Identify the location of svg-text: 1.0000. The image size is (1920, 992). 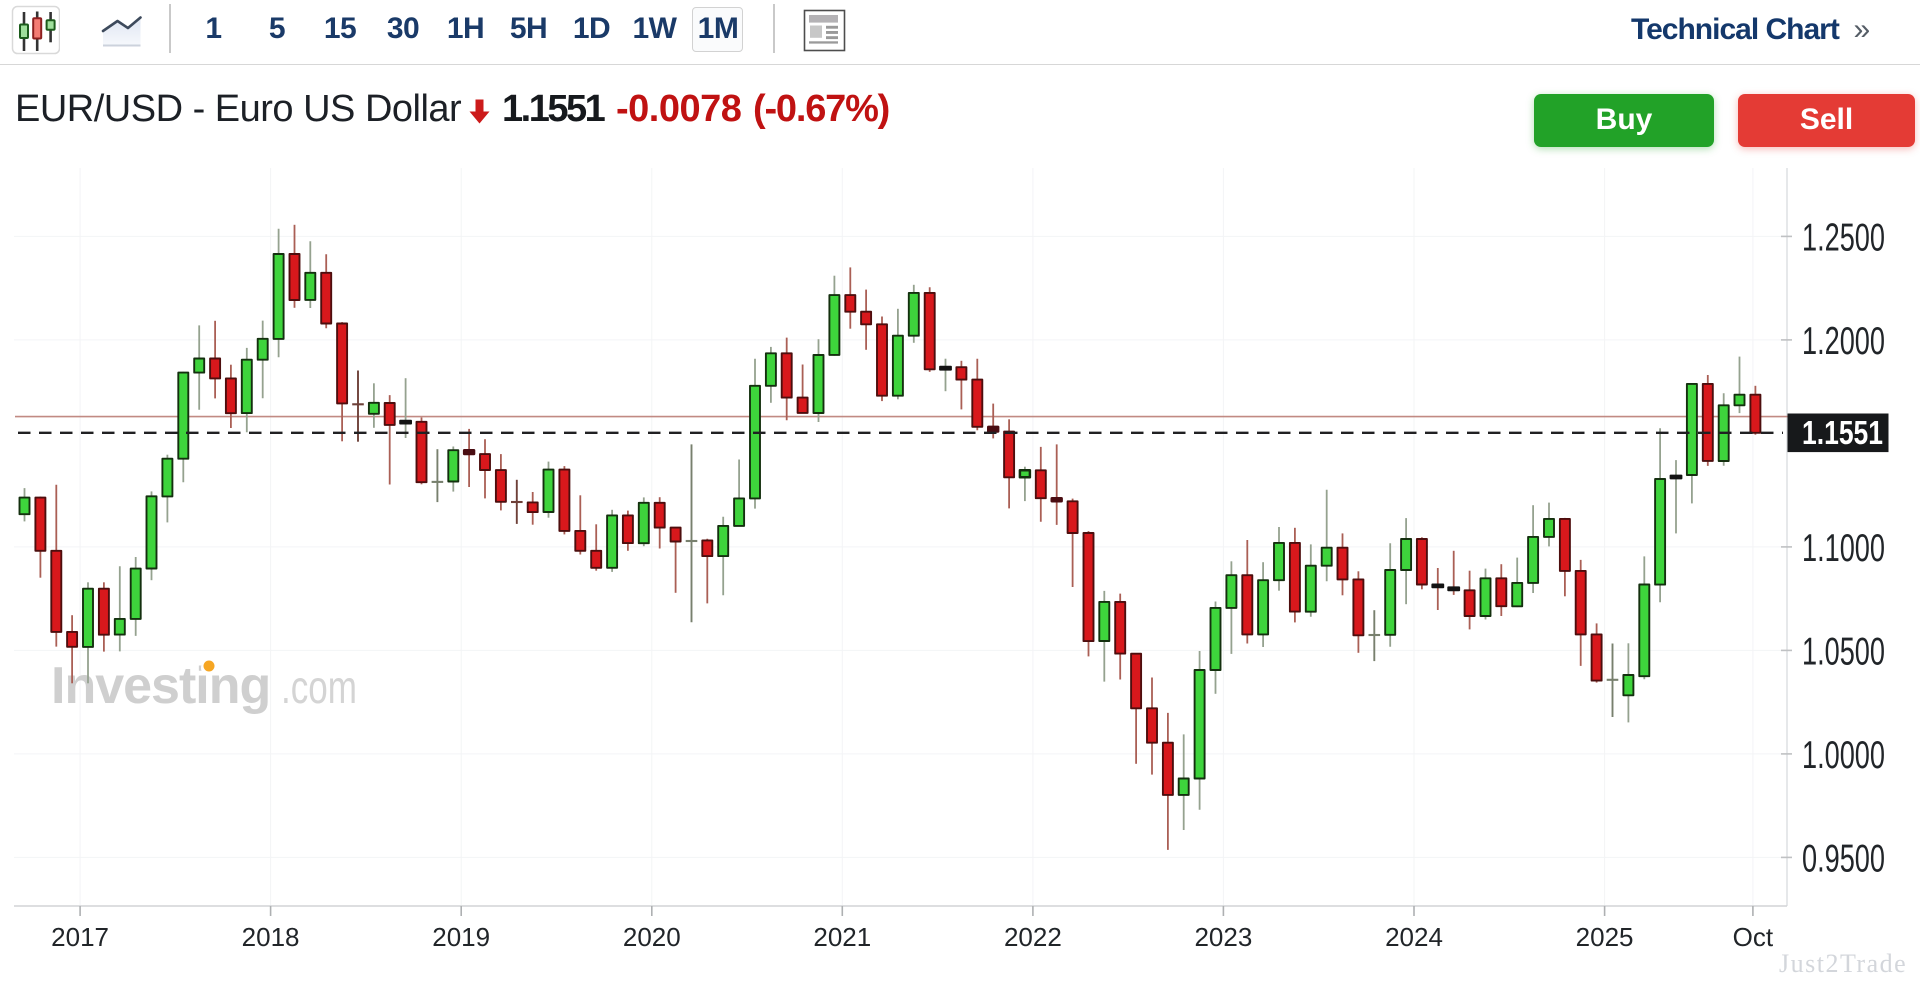
(1843, 755).